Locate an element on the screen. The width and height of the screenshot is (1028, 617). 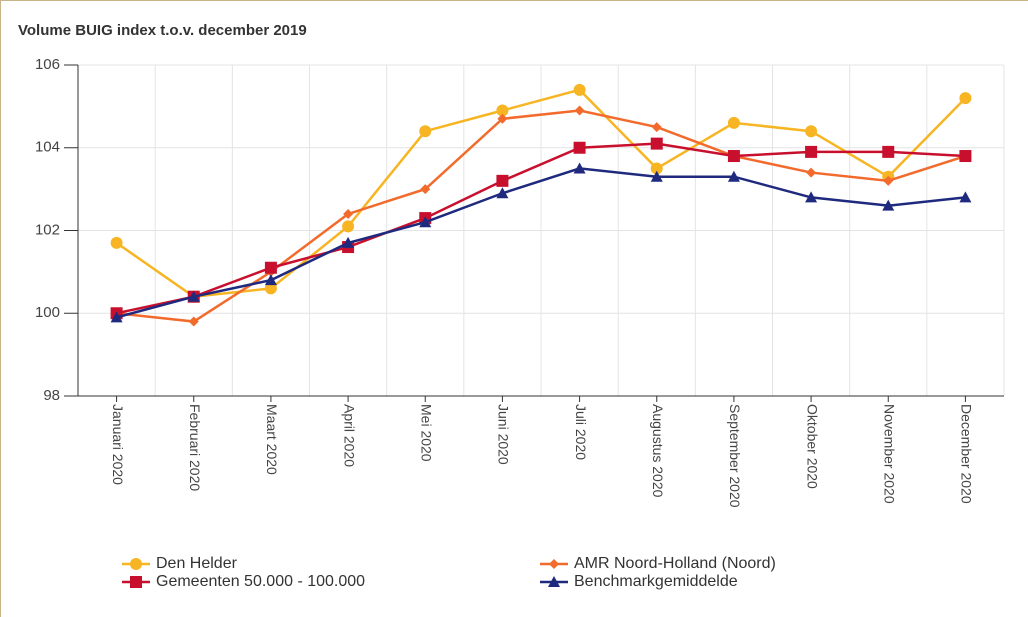
x-tick-label: November 2020 is located at coordinates (890, 454).